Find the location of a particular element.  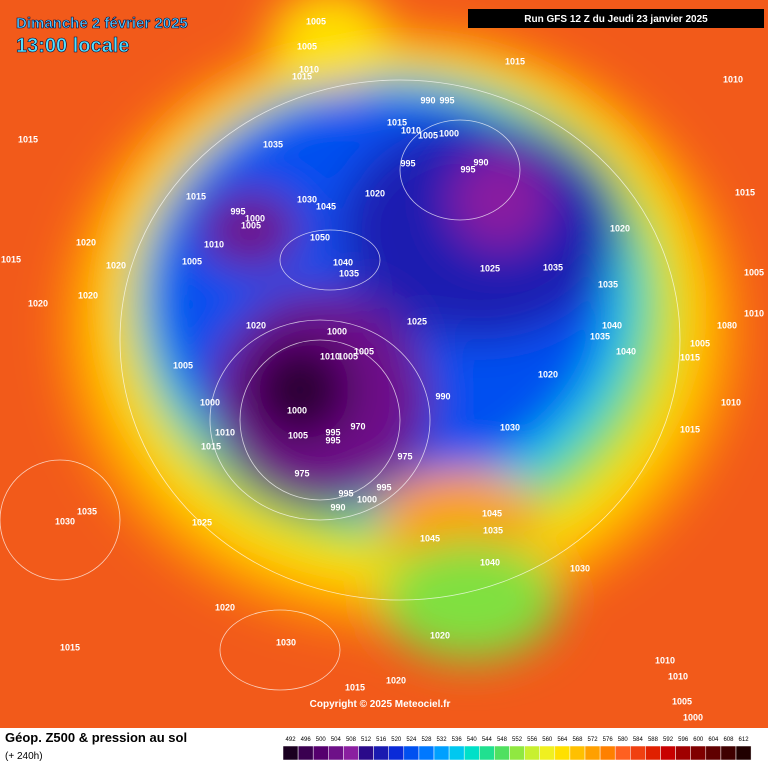

colorbar-label: 600 is located at coordinates (698, 740).